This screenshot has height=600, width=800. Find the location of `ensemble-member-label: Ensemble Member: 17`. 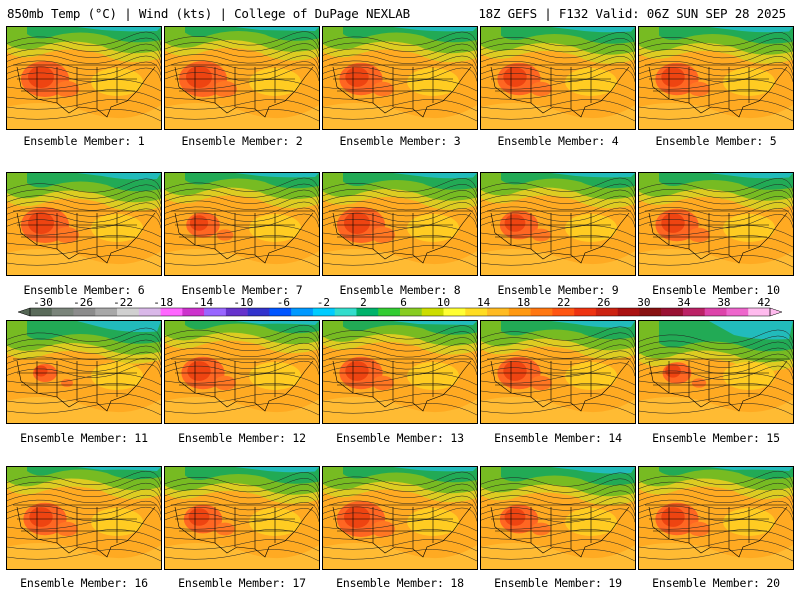

ensemble-member-label: Ensemble Member: 17 is located at coordinates (242, 583).